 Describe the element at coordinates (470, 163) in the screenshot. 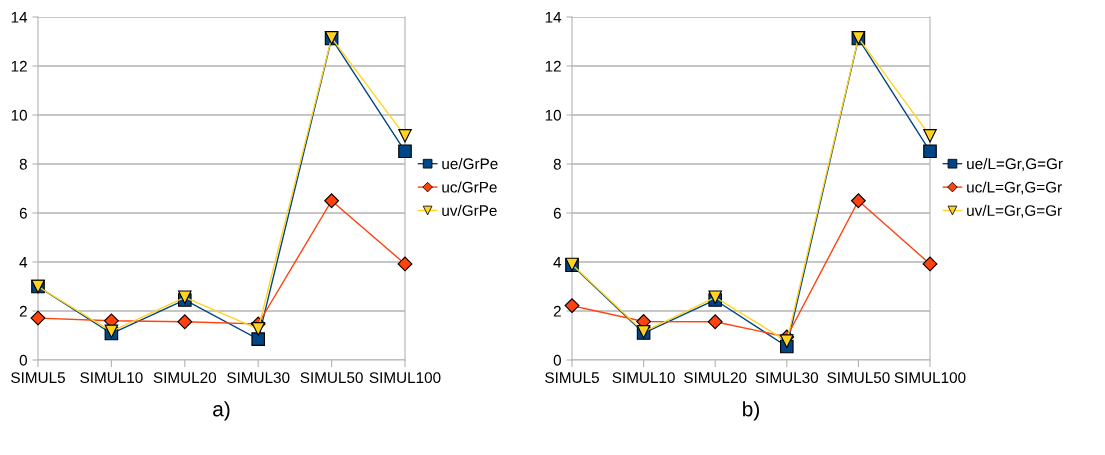

I see `legend-label: ue/GrPe` at that location.